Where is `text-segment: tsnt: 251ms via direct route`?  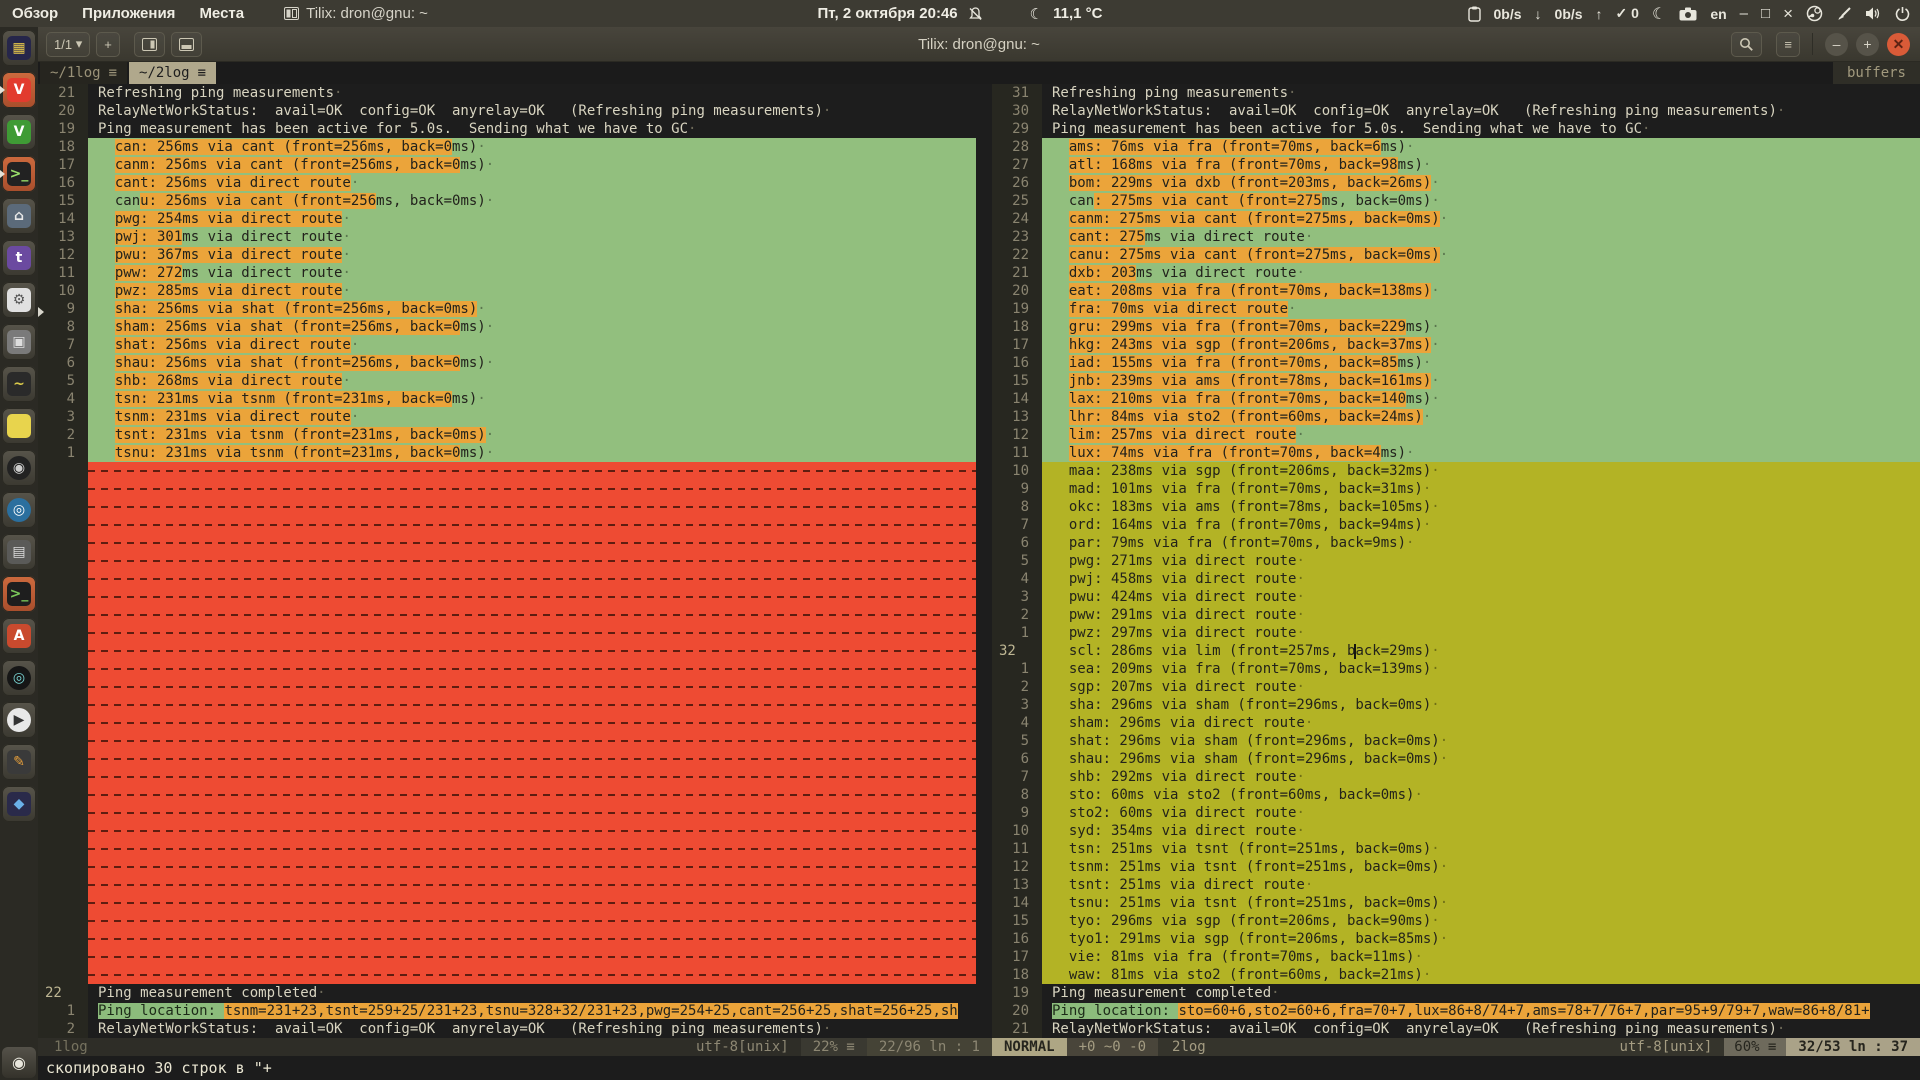 text-segment: tsnt: 251ms via direct route is located at coordinates (1178, 885).